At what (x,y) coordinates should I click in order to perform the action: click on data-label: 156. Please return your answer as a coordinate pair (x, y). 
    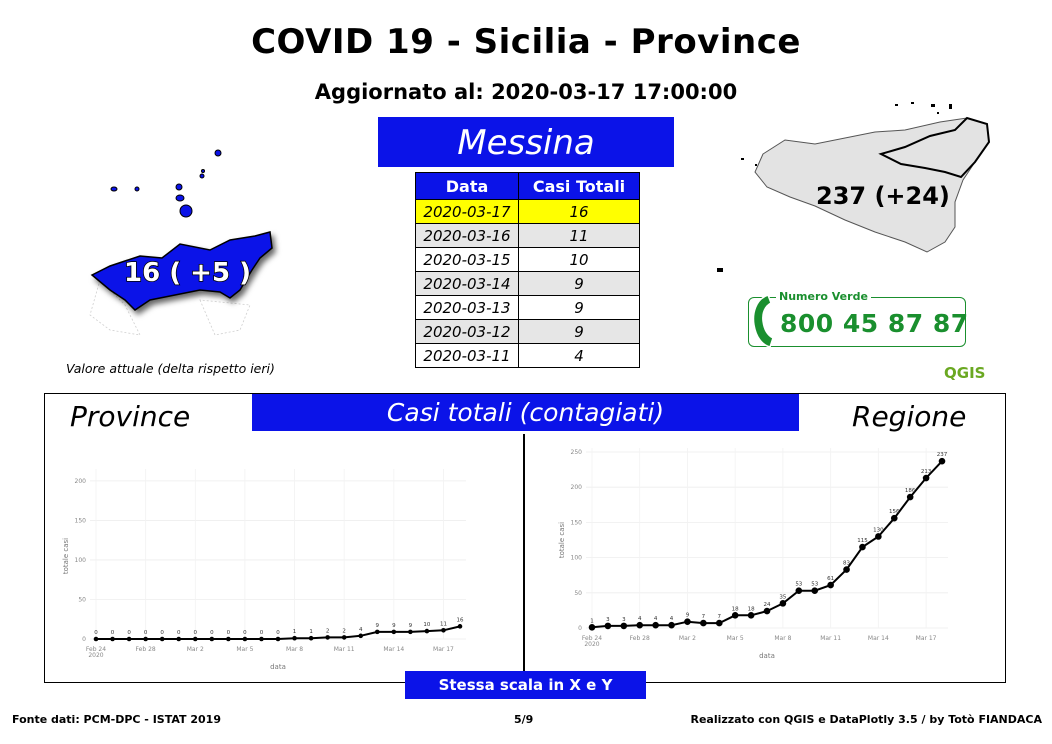
    Looking at the image, I should click on (894, 512).